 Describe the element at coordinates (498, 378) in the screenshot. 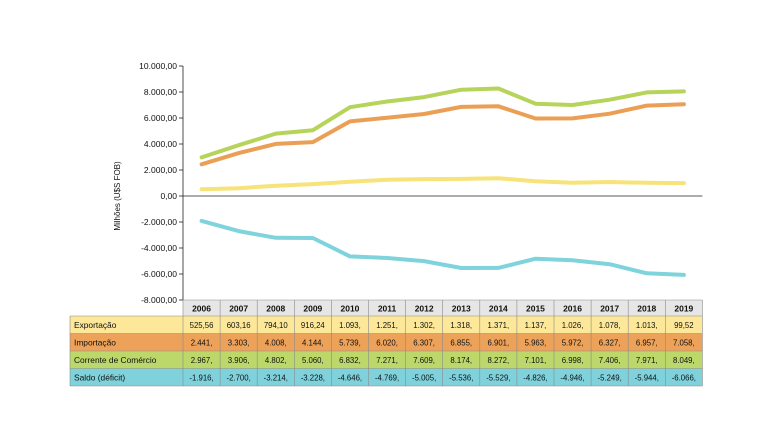

I see `table-cell: -5.529,` at that location.